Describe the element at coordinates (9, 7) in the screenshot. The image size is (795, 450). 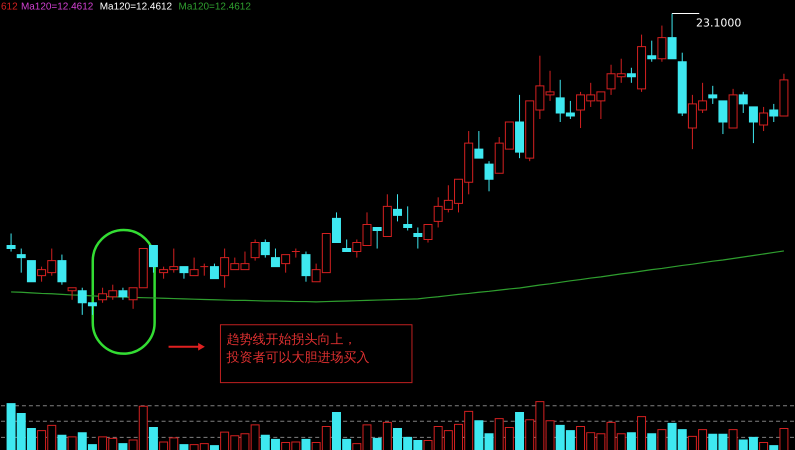
I see `text: 612` at that location.